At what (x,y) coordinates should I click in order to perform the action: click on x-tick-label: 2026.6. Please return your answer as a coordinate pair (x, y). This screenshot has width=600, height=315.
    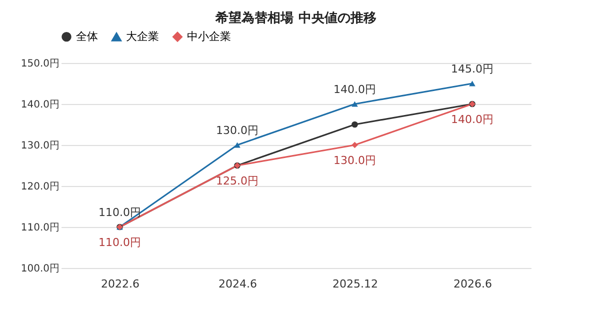
    Looking at the image, I should click on (473, 284).